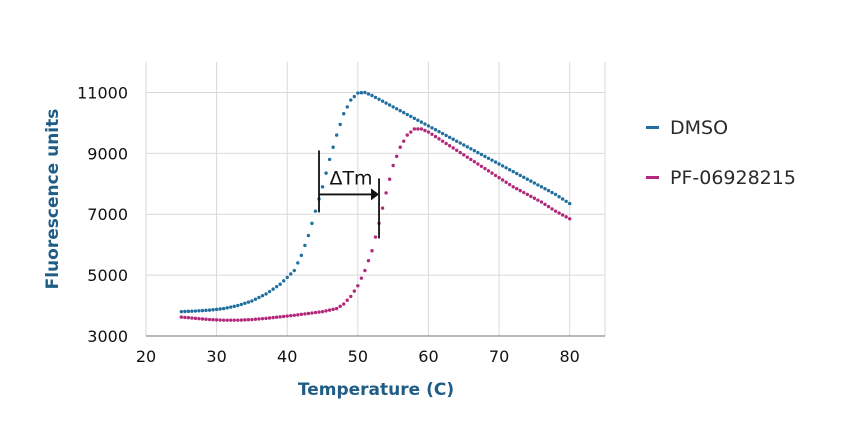  I want to click on x-tick-label: 30, so click(216, 356).